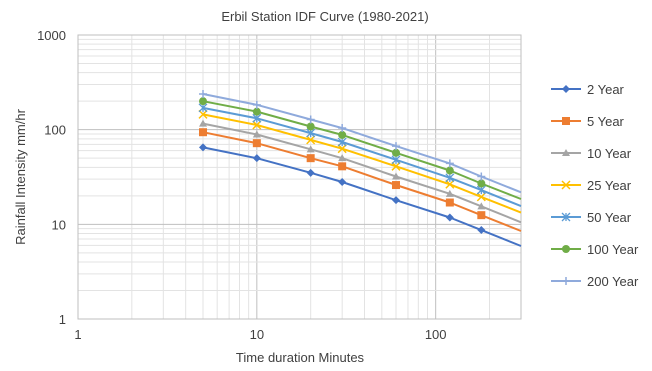 Image resolution: width=652 pixels, height=371 pixels. I want to click on legend-label: 100 Year, so click(613, 249).